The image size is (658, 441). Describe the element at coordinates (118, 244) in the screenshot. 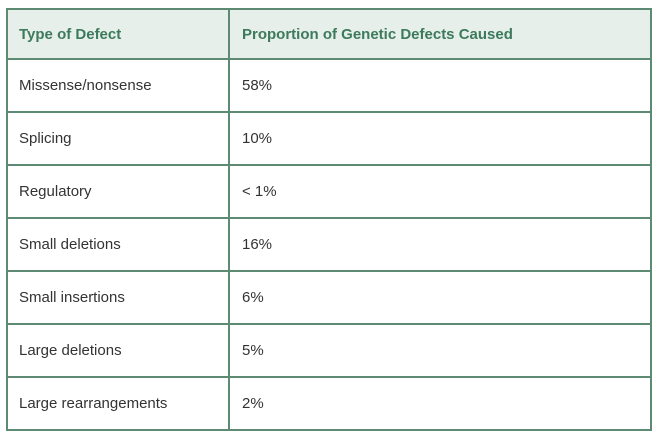

I see `defect-type-cell: Small deletions` at that location.